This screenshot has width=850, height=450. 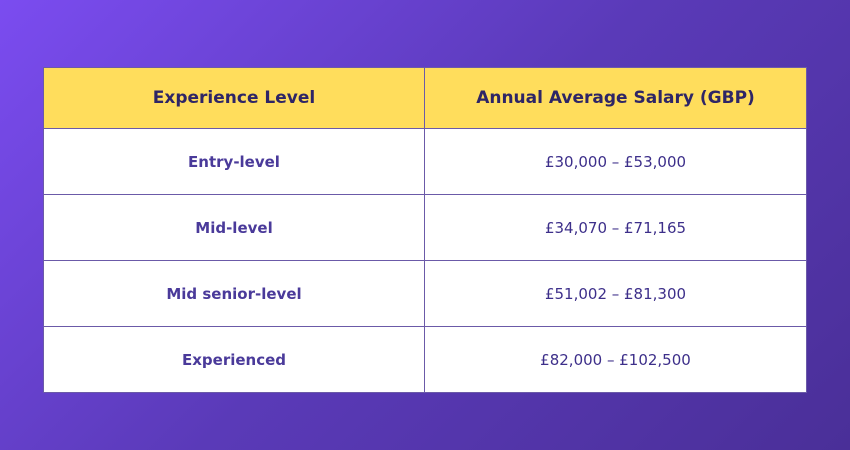 I want to click on table-row: Entry-level £30,000 – £53,000, so click(x=425, y=161).